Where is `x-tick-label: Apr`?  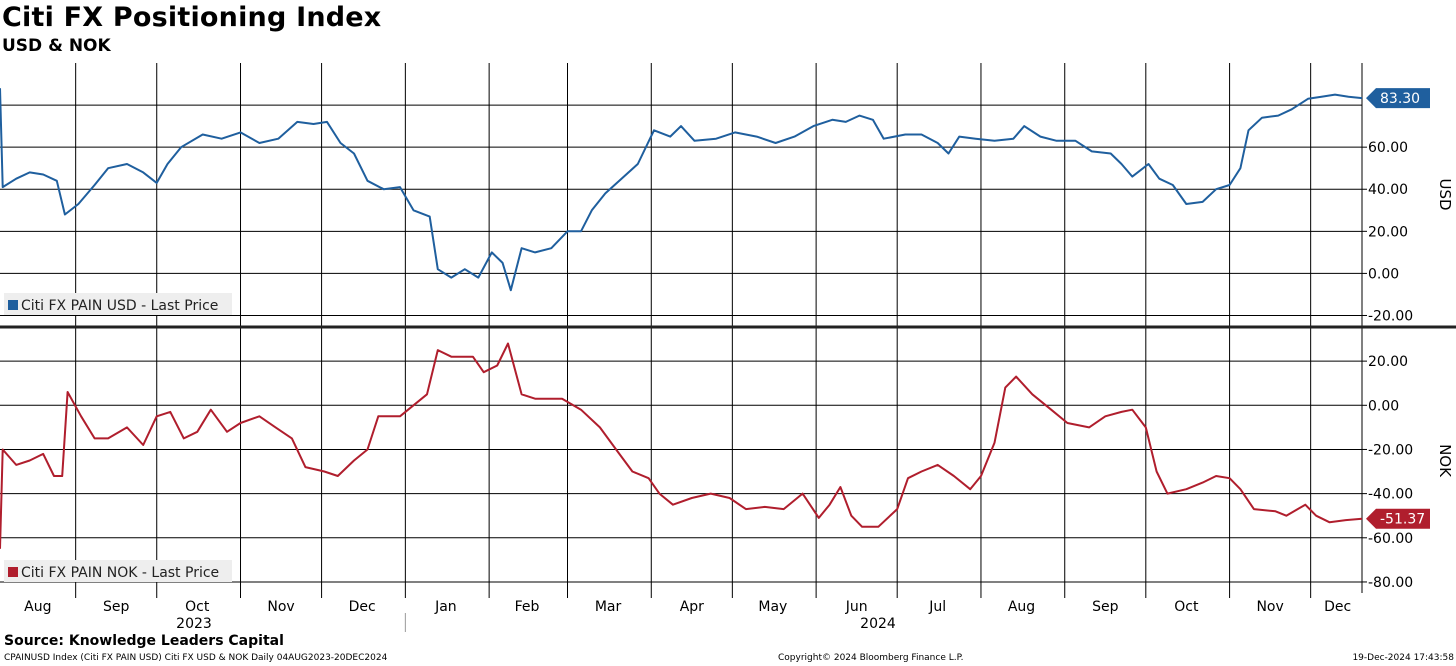
x-tick-label: Apr is located at coordinates (692, 607).